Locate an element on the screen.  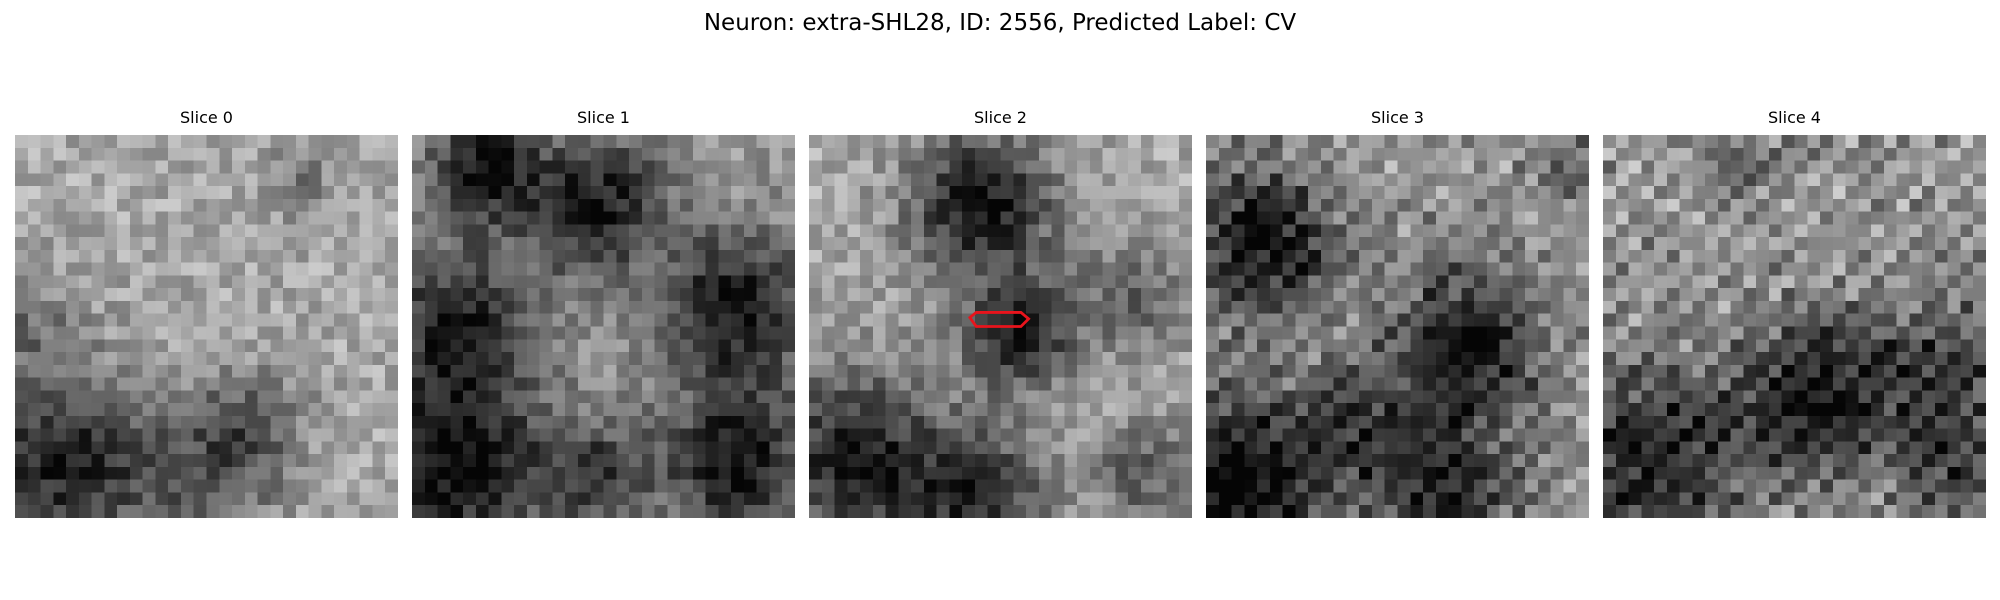
slice-panel-2: Slice 2 is located at coordinates (1000, 313).